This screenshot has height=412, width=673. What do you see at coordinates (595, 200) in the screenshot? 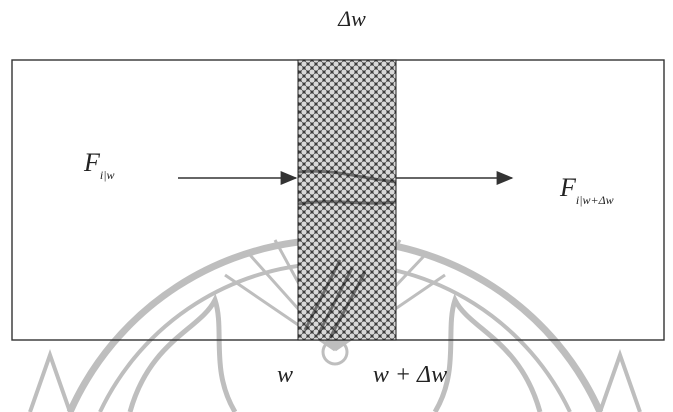
I see `outflow-subscript: i|w+Δw` at bounding box center [595, 200].